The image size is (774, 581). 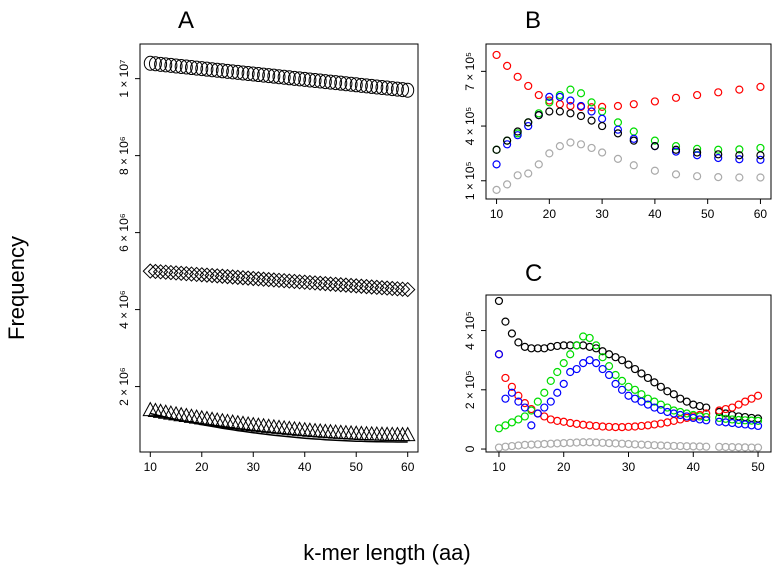 I want to click on panel-c: C 10 20 30 40 50 0 2 × 10⁵ 4 × 10⁵, so click(x=617, y=367).